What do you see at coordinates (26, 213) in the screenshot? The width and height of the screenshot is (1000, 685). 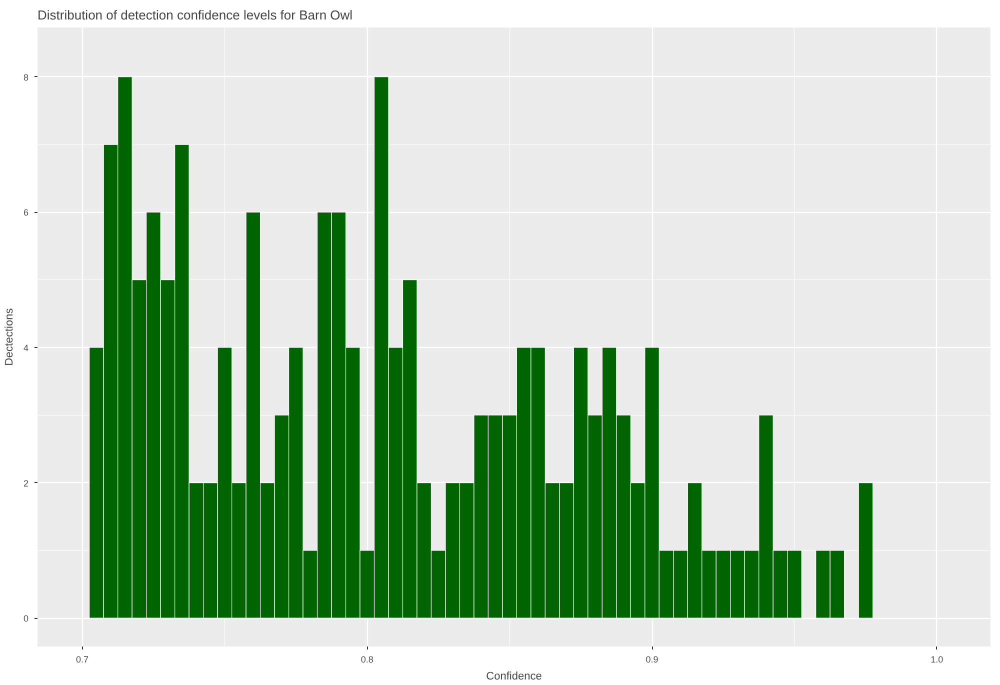 I see `y-tick-label: 6` at bounding box center [26, 213].